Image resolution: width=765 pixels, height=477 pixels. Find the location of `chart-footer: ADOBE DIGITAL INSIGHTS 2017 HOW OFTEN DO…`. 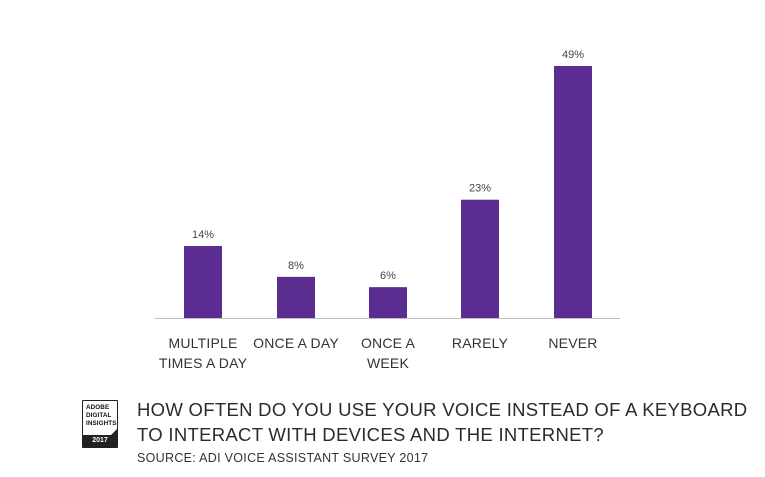

chart-footer: ADOBE DIGITAL INSIGHTS 2017 HOW OFTEN DO… is located at coordinates (417, 432).